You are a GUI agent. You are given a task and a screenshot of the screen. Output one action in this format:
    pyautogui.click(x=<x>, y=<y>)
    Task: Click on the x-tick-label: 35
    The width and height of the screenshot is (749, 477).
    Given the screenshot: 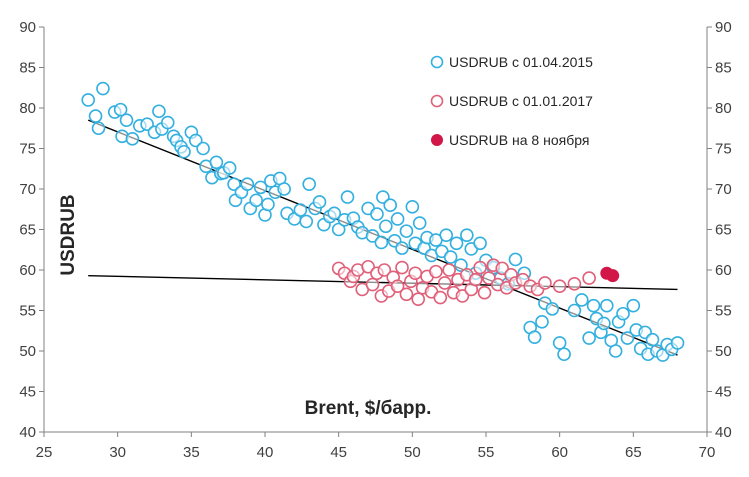 What is the action you would take?
    pyautogui.click(x=191, y=452)
    